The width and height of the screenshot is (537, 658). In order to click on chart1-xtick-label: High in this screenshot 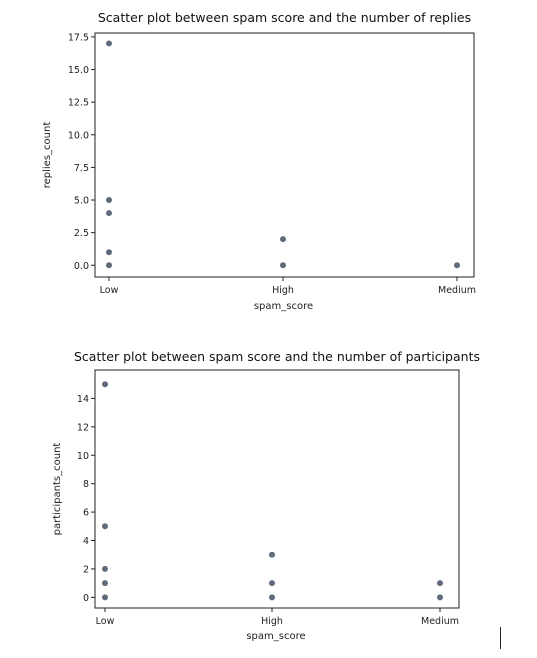, I will do `click(283, 290)`.